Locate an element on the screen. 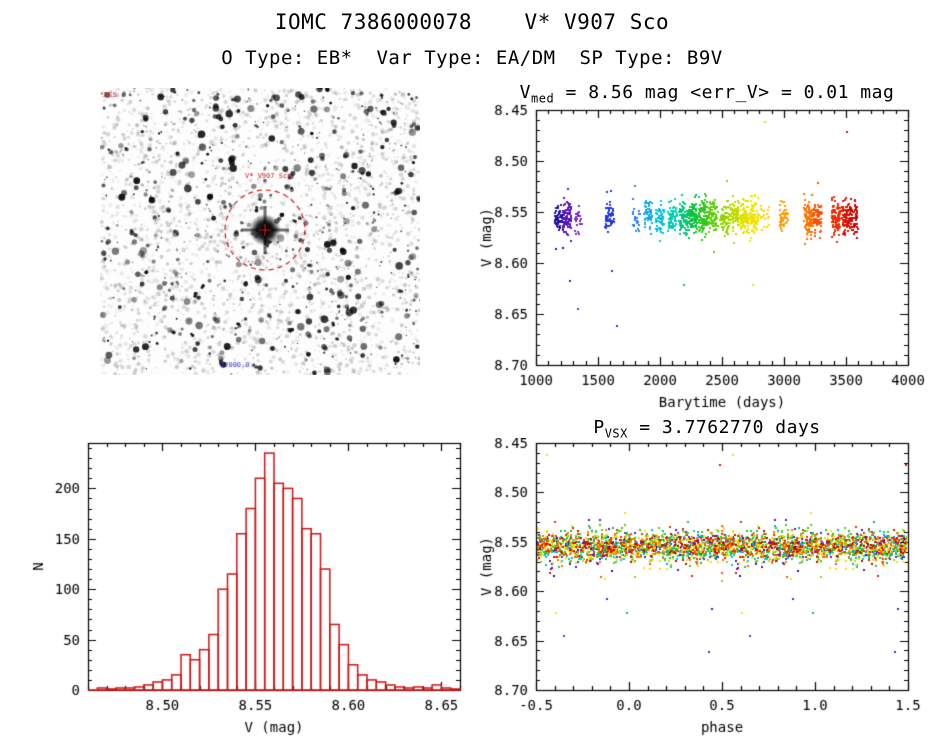  phase-title-suffix: = 3.7762770 days is located at coordinates (724, 427).